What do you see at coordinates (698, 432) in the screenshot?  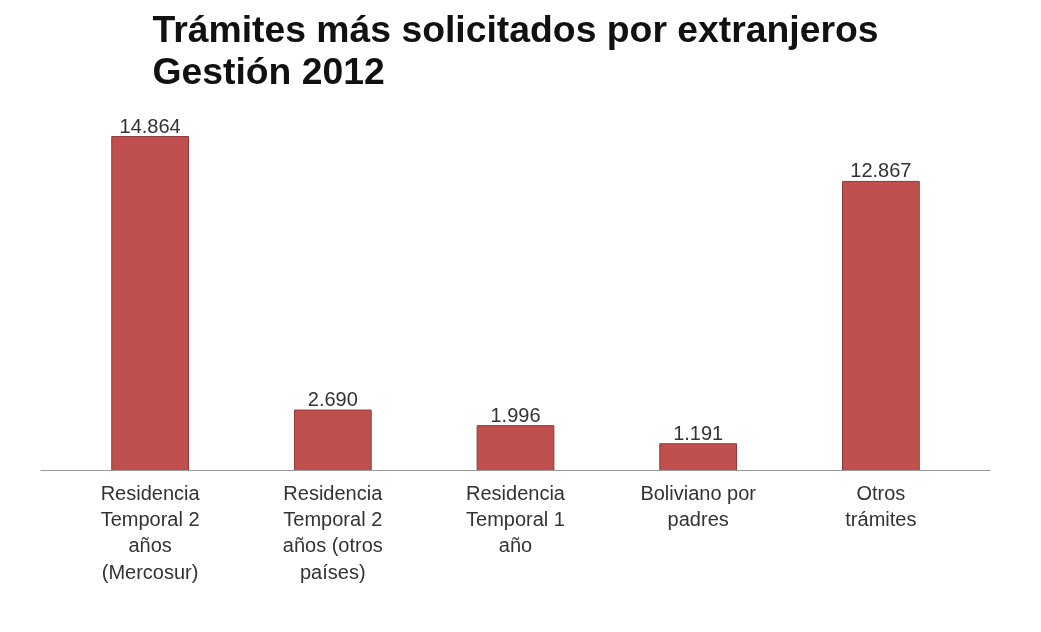 I see `data-label: 1.191` at bounding box center [698, 432].